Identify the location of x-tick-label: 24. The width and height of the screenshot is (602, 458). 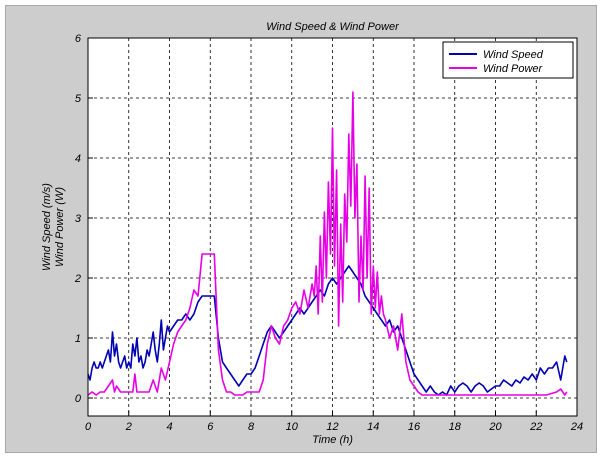
(576, 427).